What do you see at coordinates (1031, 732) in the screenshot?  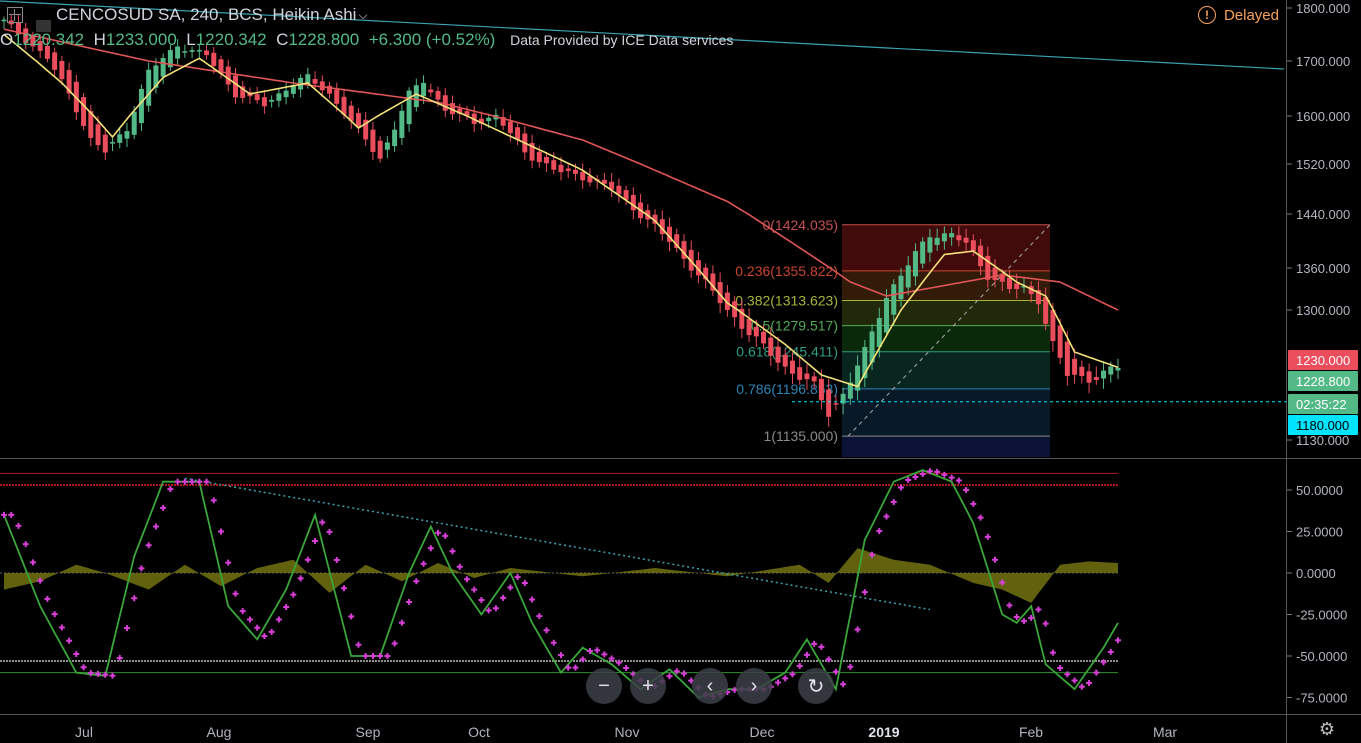 I see `time-tick-label: Feb` at bounding box center [1031, 732].